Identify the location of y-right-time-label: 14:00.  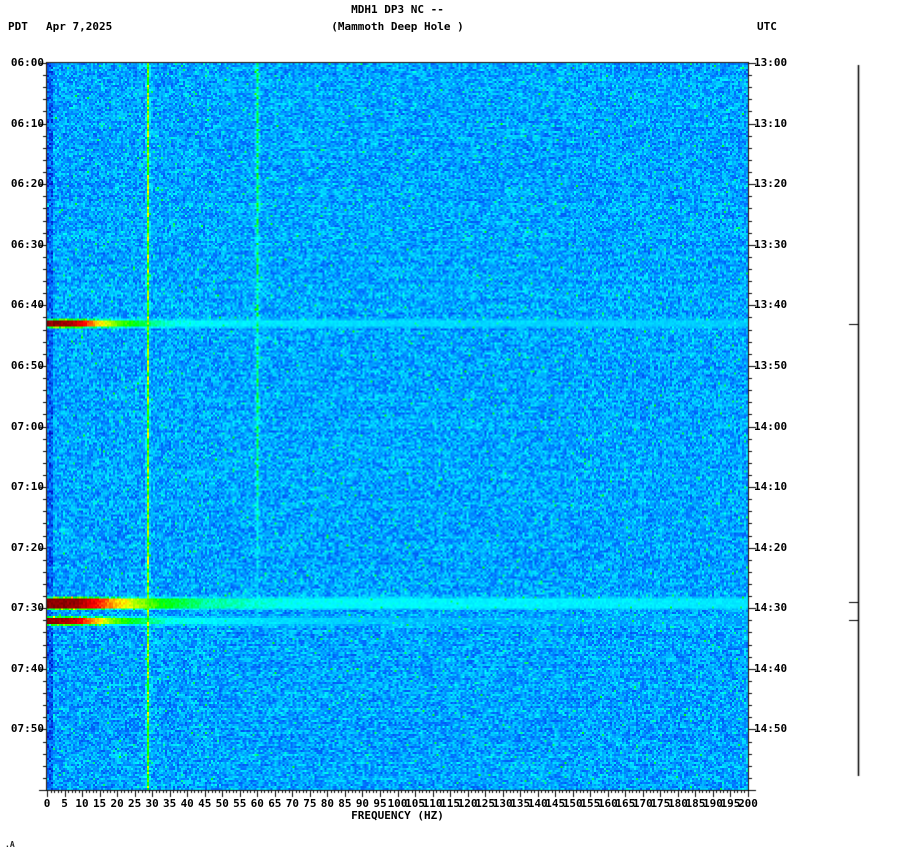
(771, 426).